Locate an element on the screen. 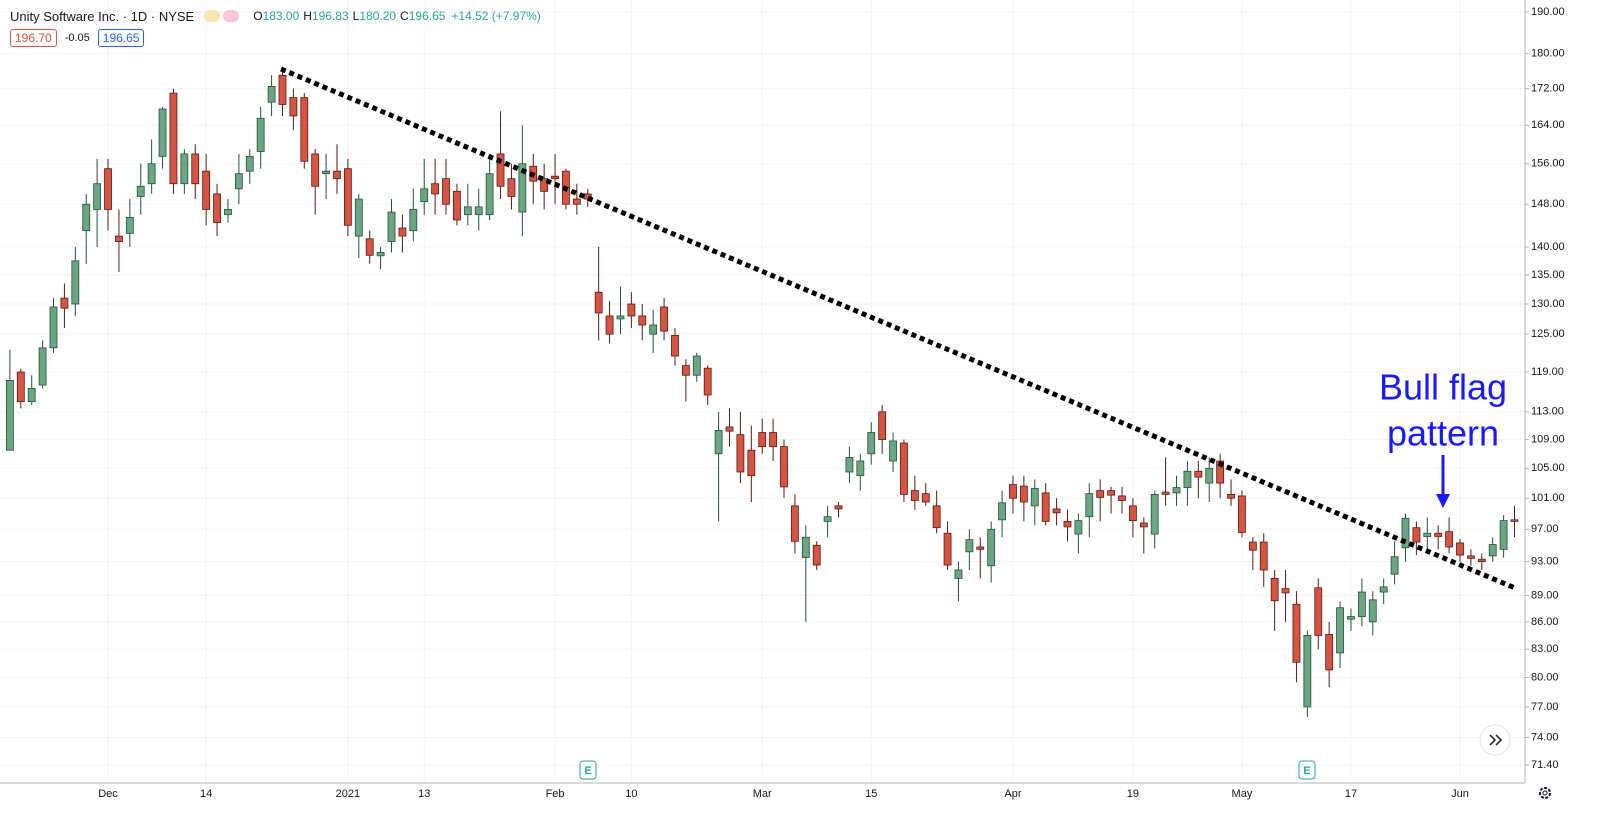 Image resolution: width=1610 pixels, height=826 pixels. y-tick-label: 156.00 is located at coordinates (1548, 164).